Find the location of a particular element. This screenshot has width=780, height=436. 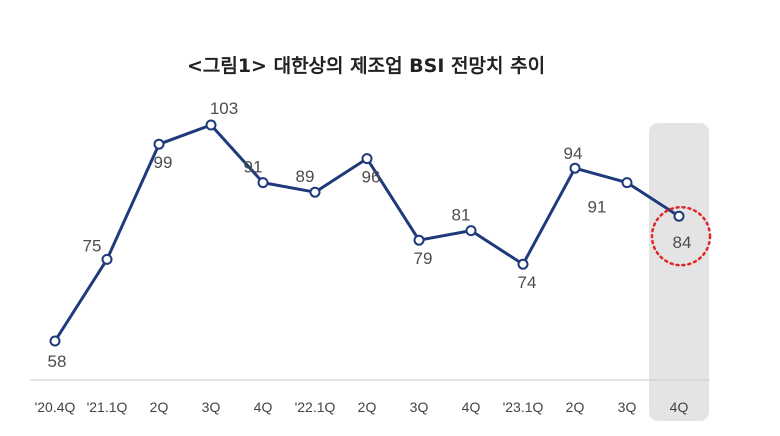

data-label: 79 is located at coordinates (423, 258).